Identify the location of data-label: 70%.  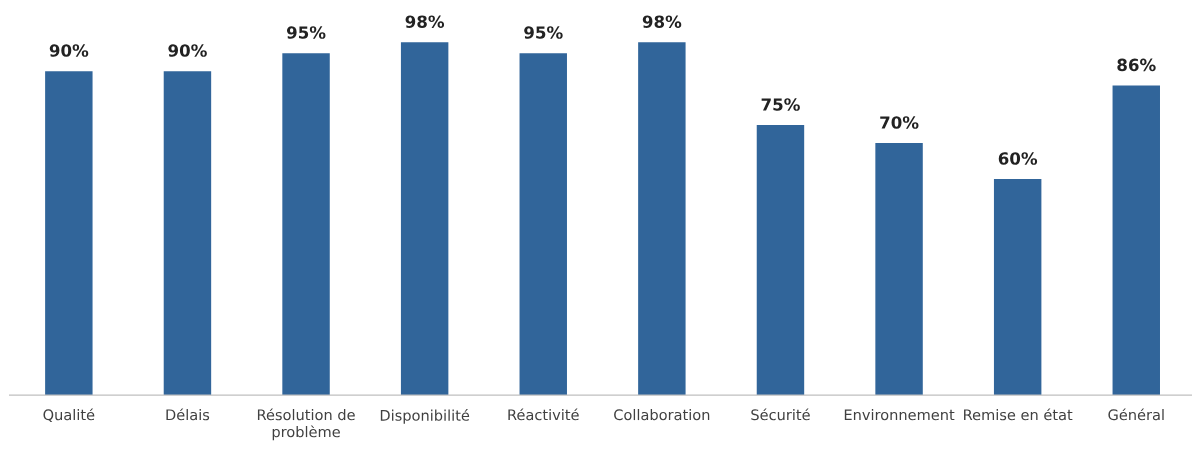
(899, 122).